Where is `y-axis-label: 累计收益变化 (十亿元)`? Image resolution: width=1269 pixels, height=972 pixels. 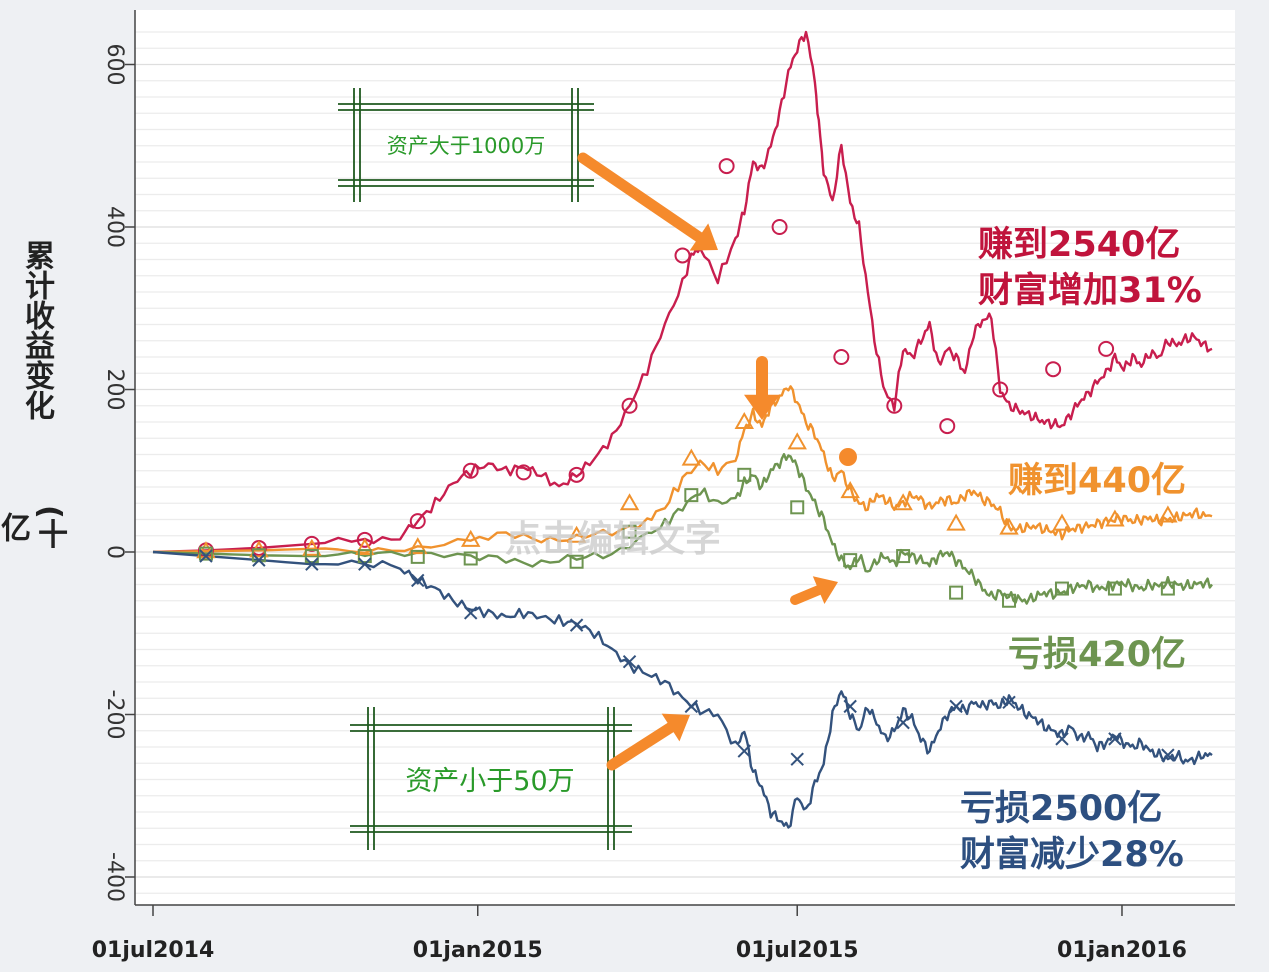 y-axis-label: 累计收益变化 (十亿元) is located at coordinates (34, 394).